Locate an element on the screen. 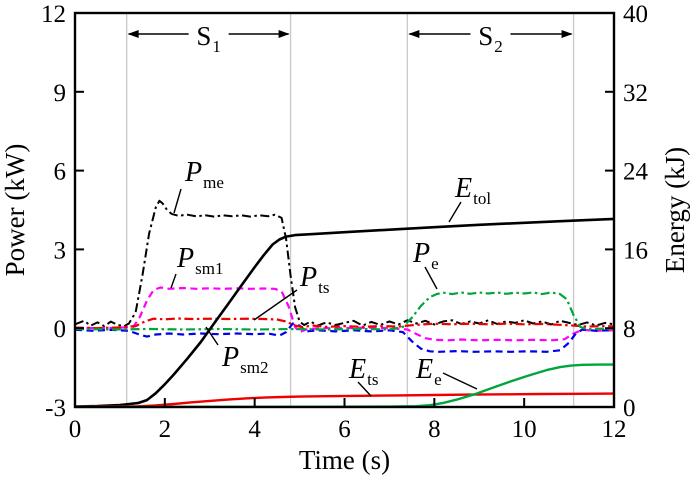 Image resolution: width=700 pixels, height=480 pixels. curve-label-P_sm2: Psm2 is located at coordinates (244, 359).